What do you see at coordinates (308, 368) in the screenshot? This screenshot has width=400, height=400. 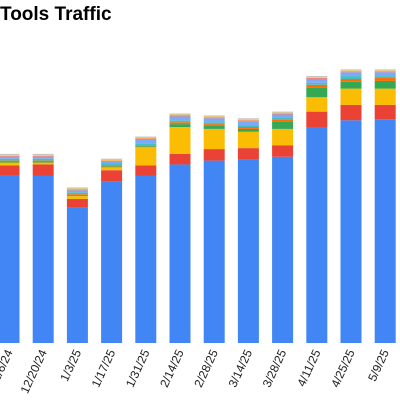 I see `x-tick-label: 4/11/25` at bounding box center [308, 368].